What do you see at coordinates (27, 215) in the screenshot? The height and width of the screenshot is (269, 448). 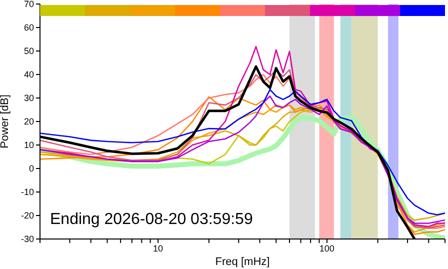 I see `y-tick-label: -20` at bounding box center [27, 215].